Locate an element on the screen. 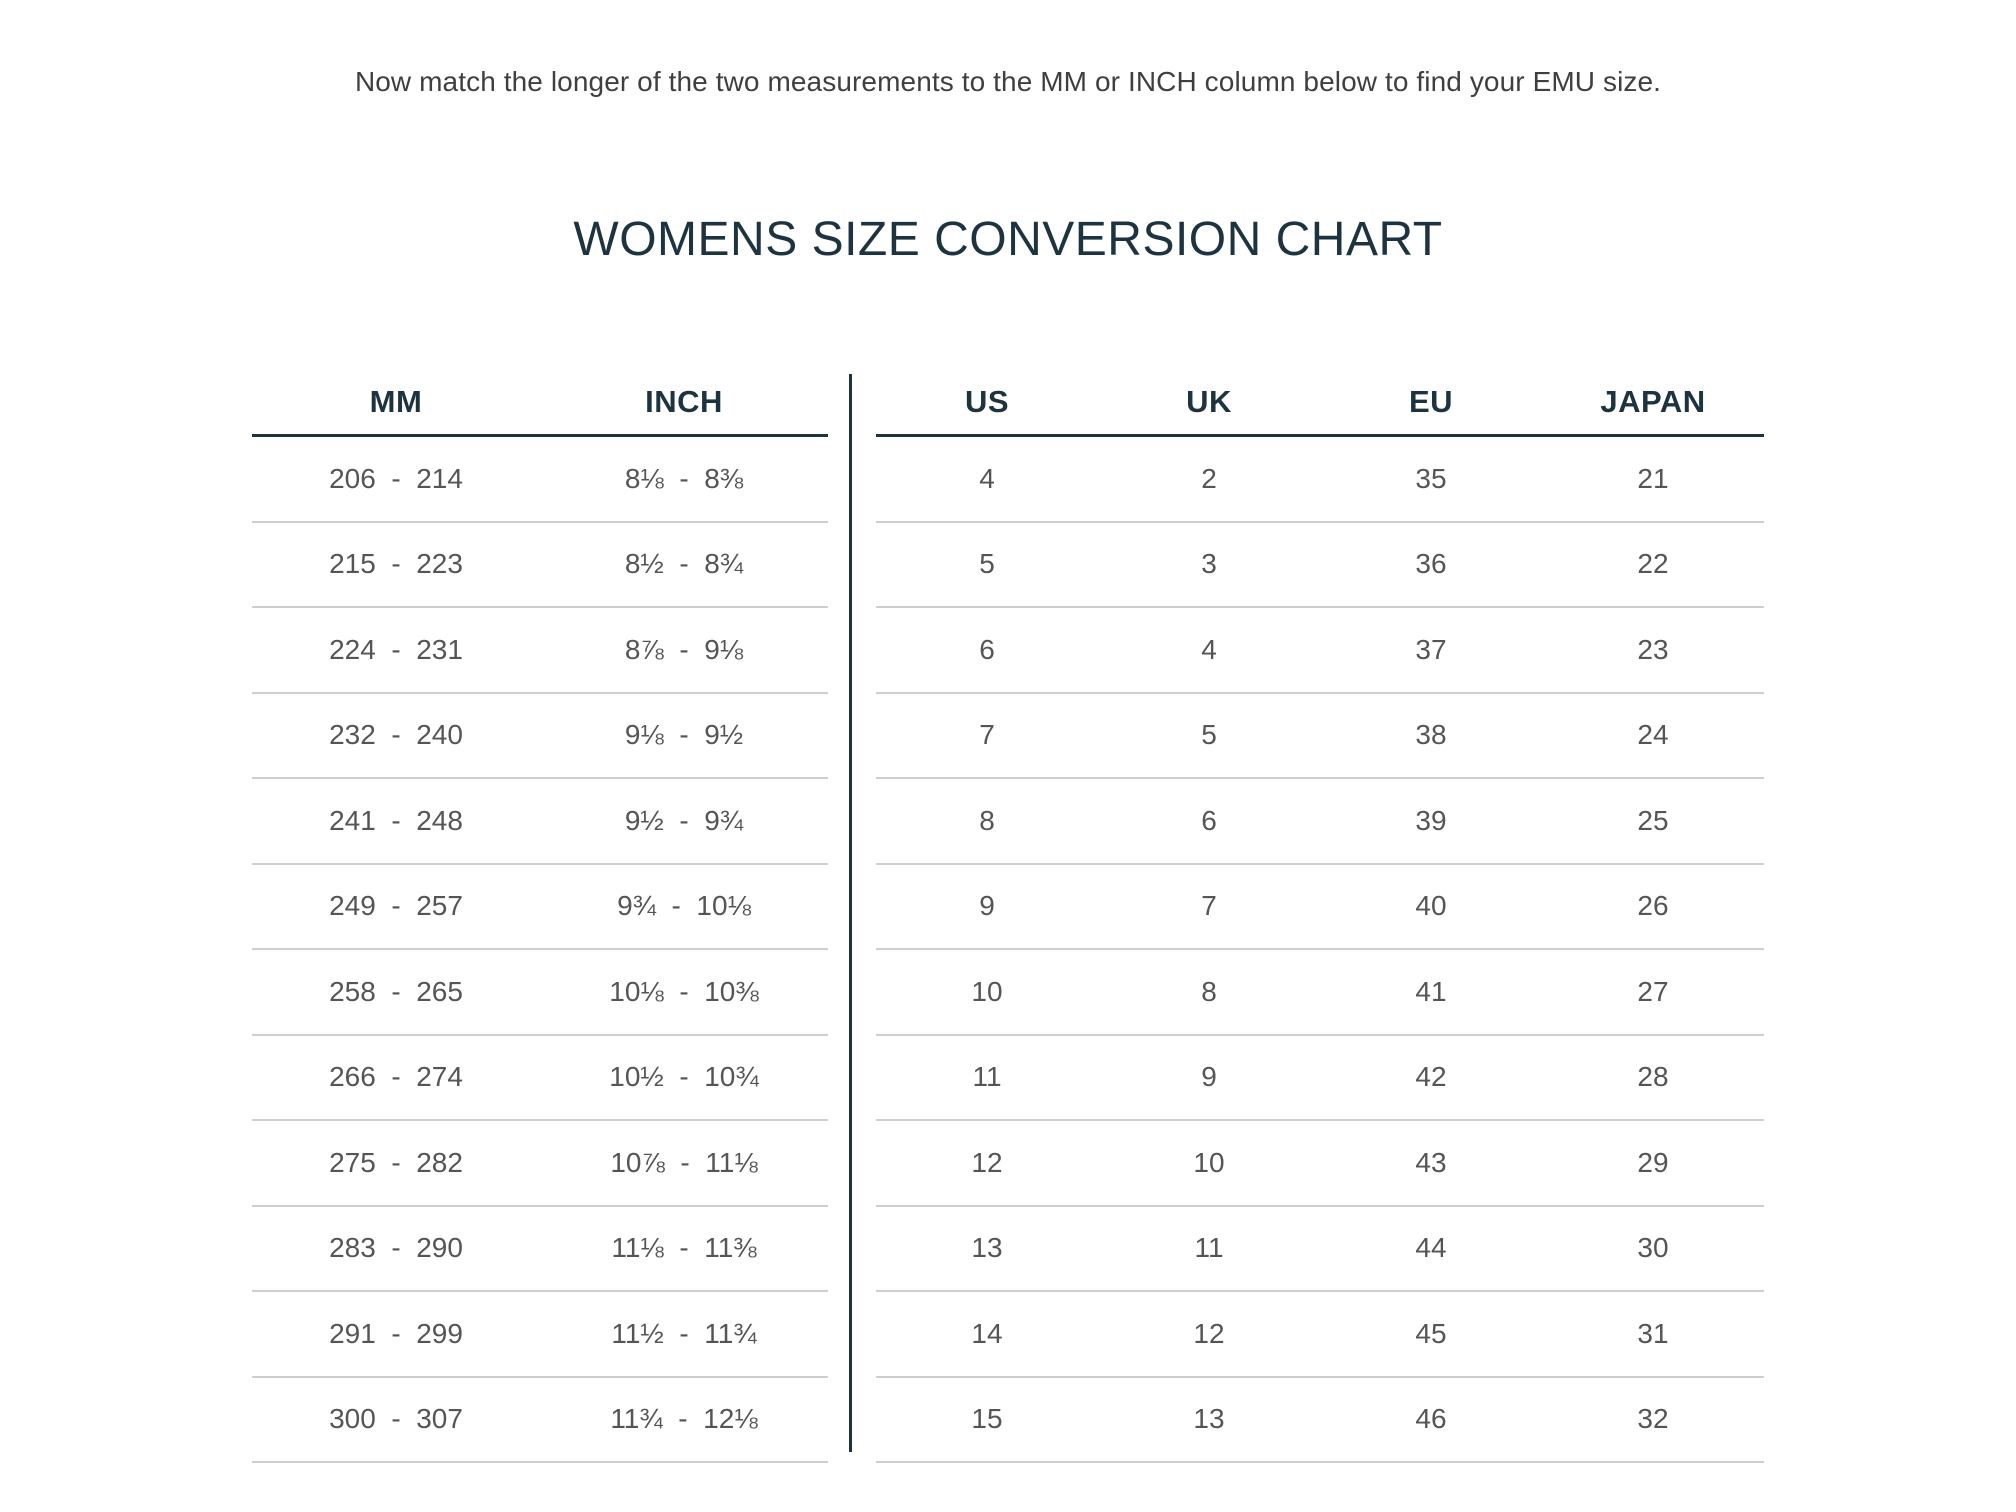 This screenshot has height=1512, width=2016. table-row: 300 - 307 11¾ - 12⅛ is located at coordinates (540, 1420).